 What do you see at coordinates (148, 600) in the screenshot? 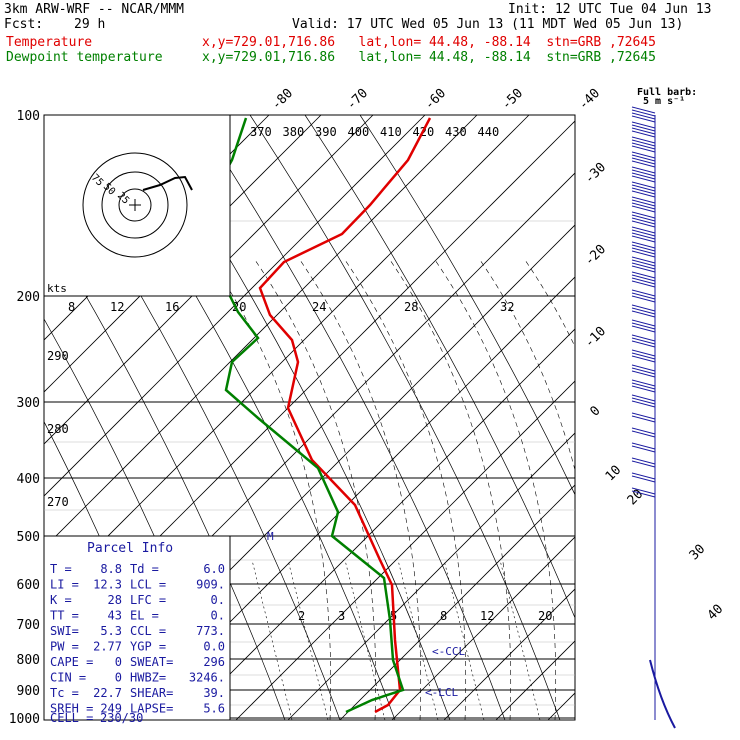
I see `parcel-info-key: LFC =` at bounding box center [148, 600].